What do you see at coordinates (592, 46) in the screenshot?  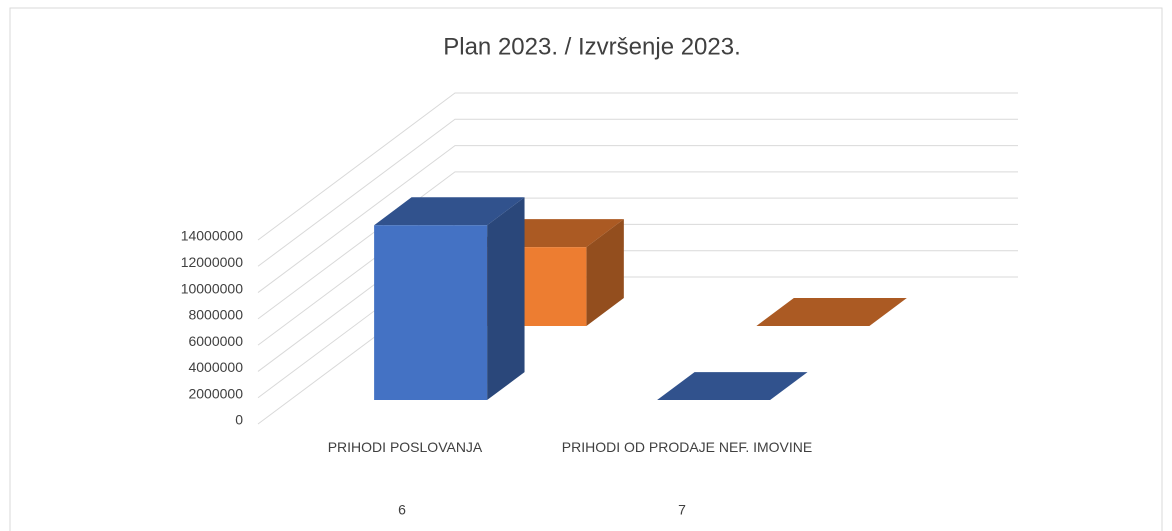 I see `chart-title: Plan 2023. / Izvršenje 2023.` at bounding box center [592, 46].